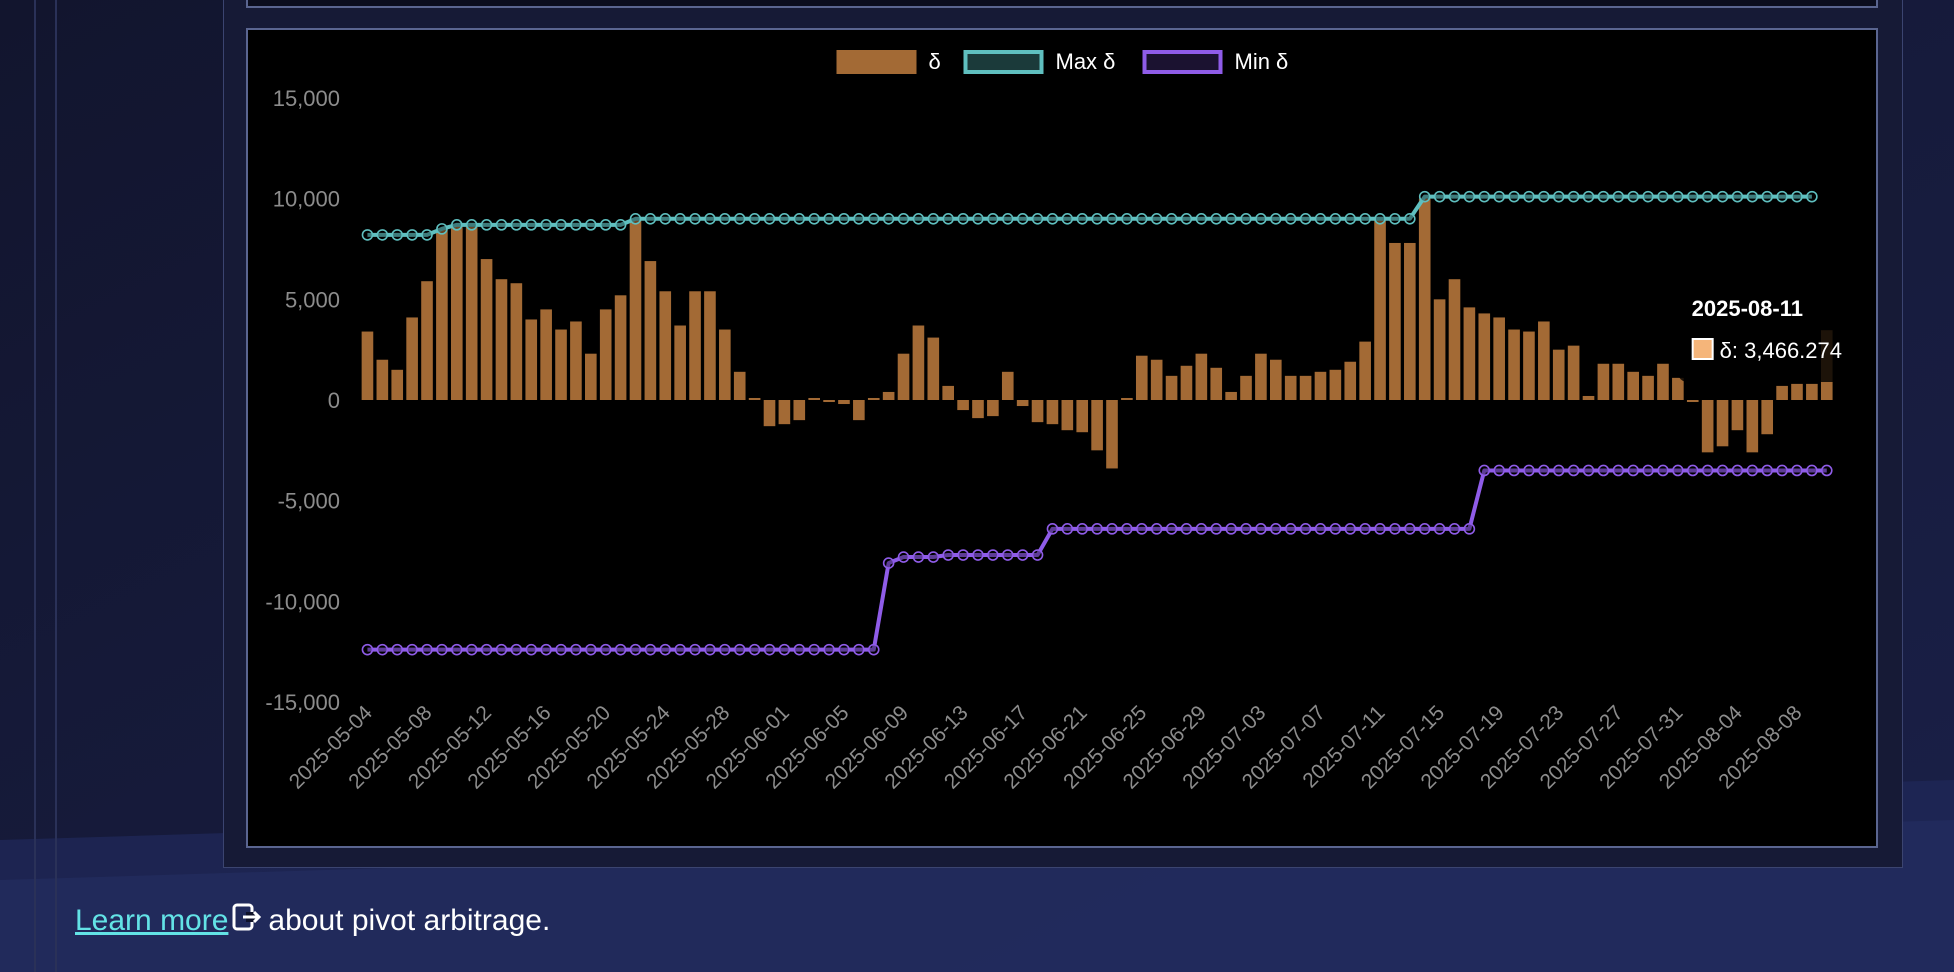 The height and width of the screenshot is (972, 1954). I want to click on legend-swatch-delta, so click(876, 62).